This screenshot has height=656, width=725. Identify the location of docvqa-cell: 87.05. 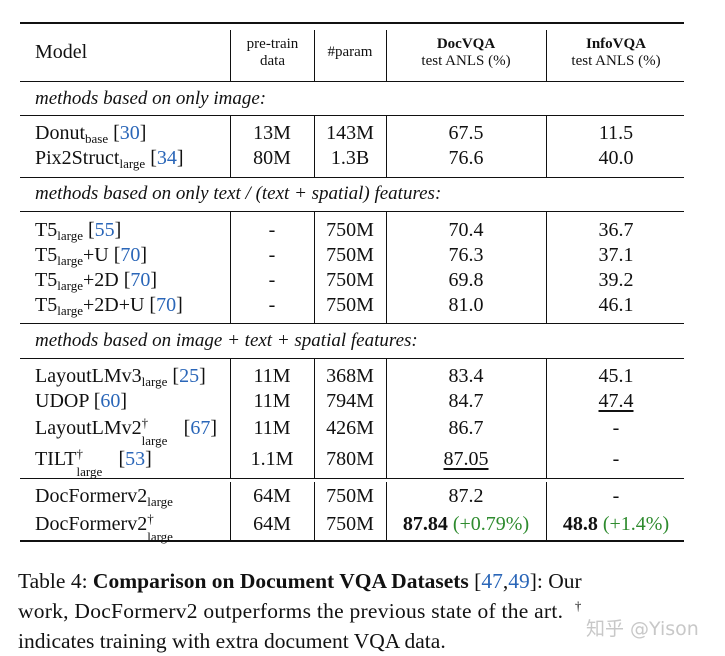
(466, 459).